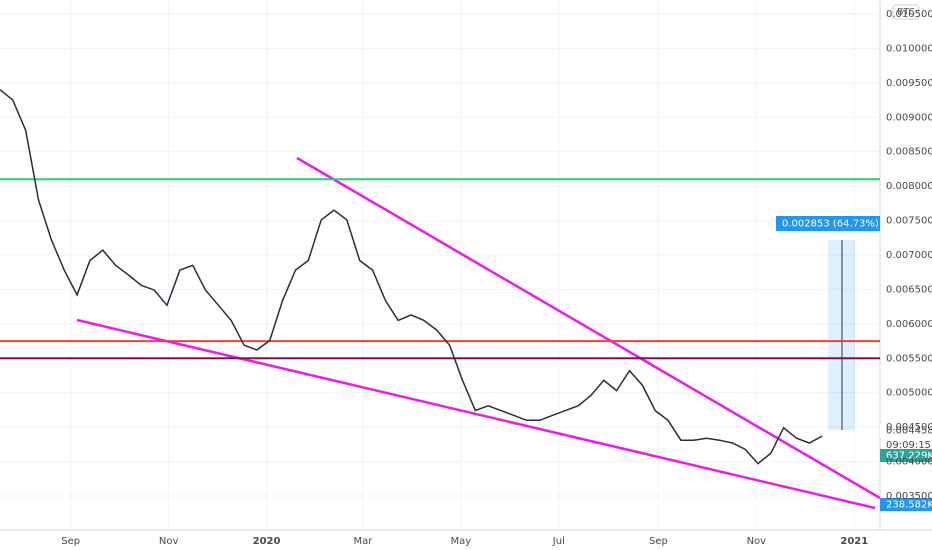  I want to click on x-tick-label: Jul, so click(558, 541).